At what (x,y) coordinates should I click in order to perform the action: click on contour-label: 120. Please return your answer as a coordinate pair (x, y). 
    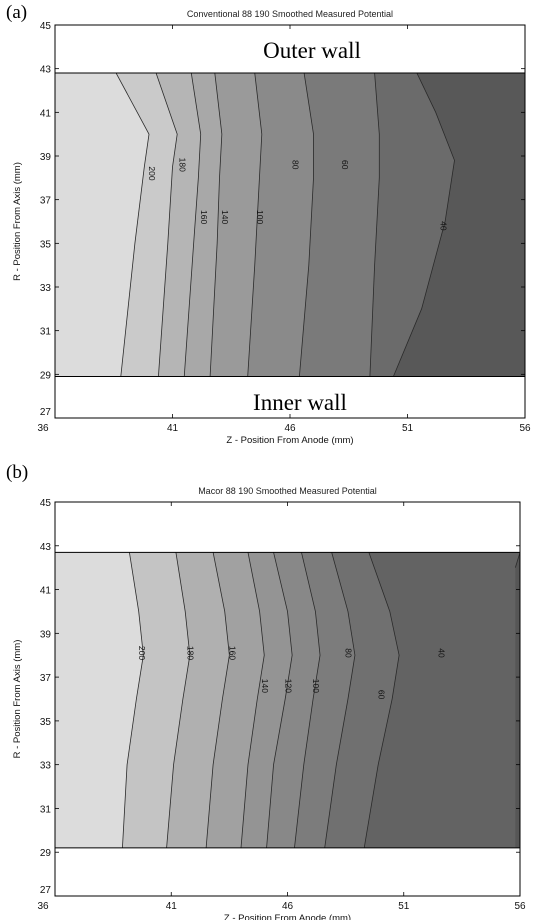
    Looking at the image, I should click on (288, 686).